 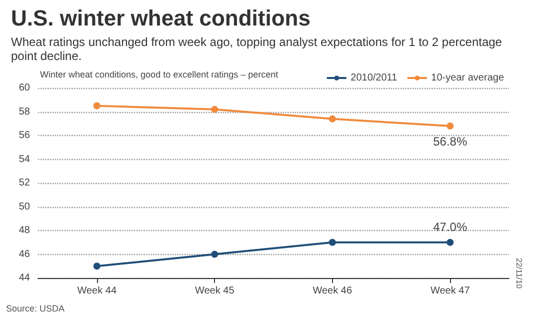 What do you see at coordinates (24, 159) in the screenshot?
I see `y-tick-label: 54` at bounding box center [24, 159].